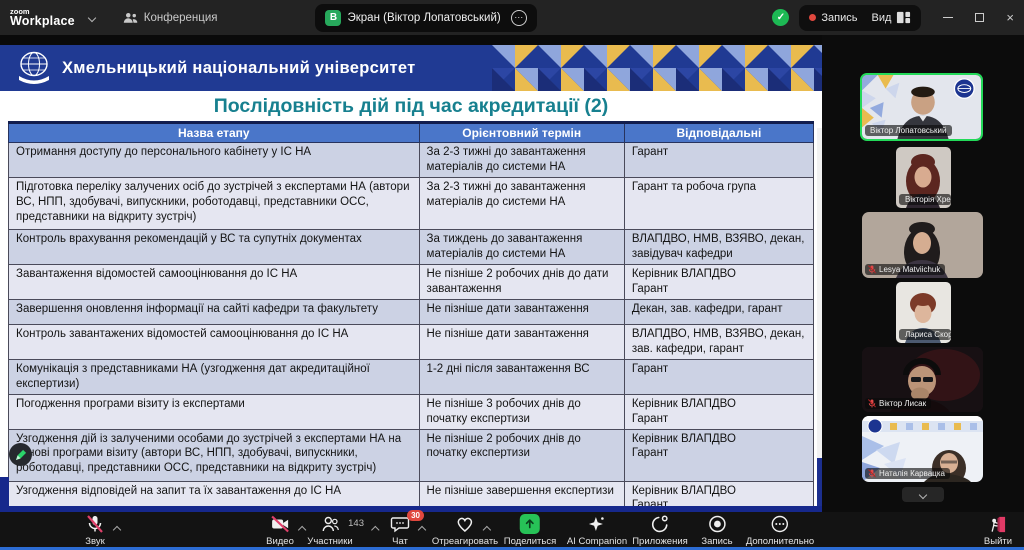  What do you see at coordinates (130, 18) in the screenshot?
I see `people-icon` at bounding box center [130, 18].